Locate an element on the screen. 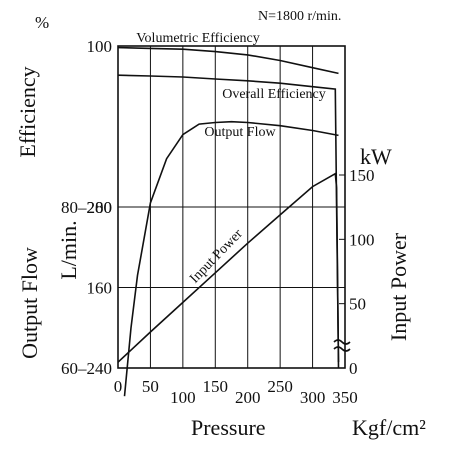  efficiency-axis-title: Efficiency is located at coordinates (27, 111).